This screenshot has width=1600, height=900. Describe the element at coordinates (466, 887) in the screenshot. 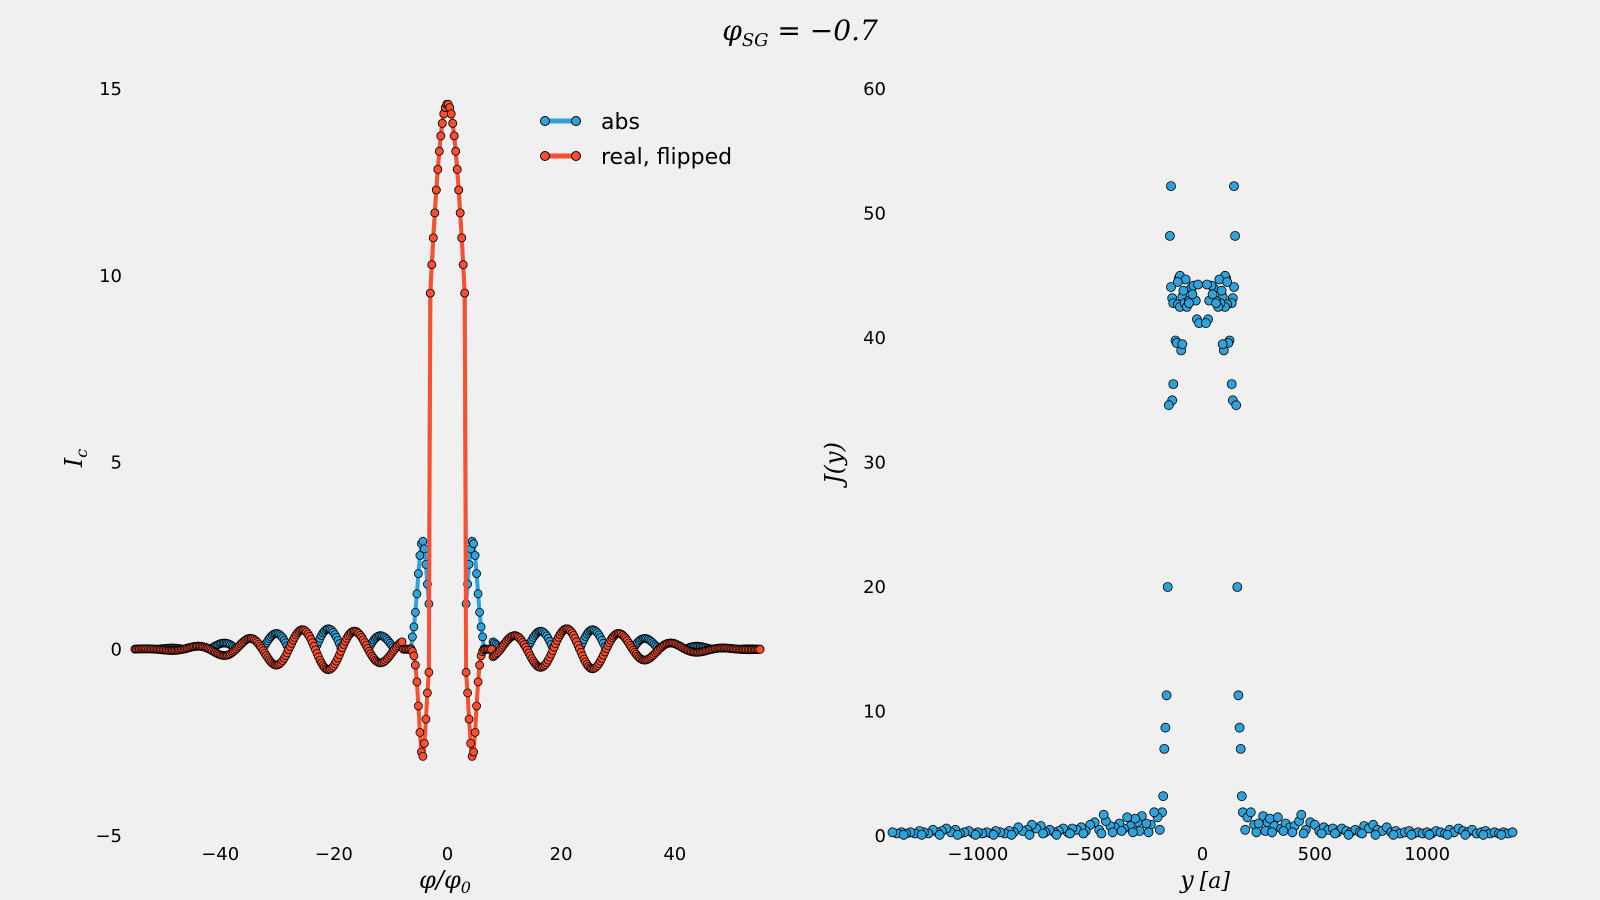

I see `left-x-label-sub: 0` at that location.